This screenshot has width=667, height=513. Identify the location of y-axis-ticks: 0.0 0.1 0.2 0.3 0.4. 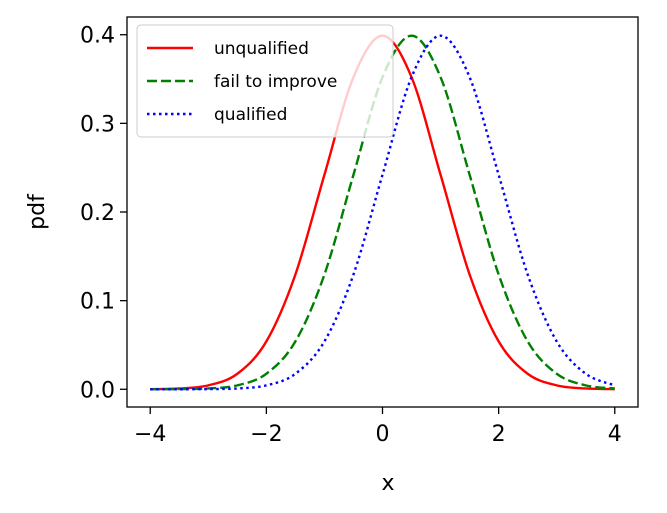
(103, 213).